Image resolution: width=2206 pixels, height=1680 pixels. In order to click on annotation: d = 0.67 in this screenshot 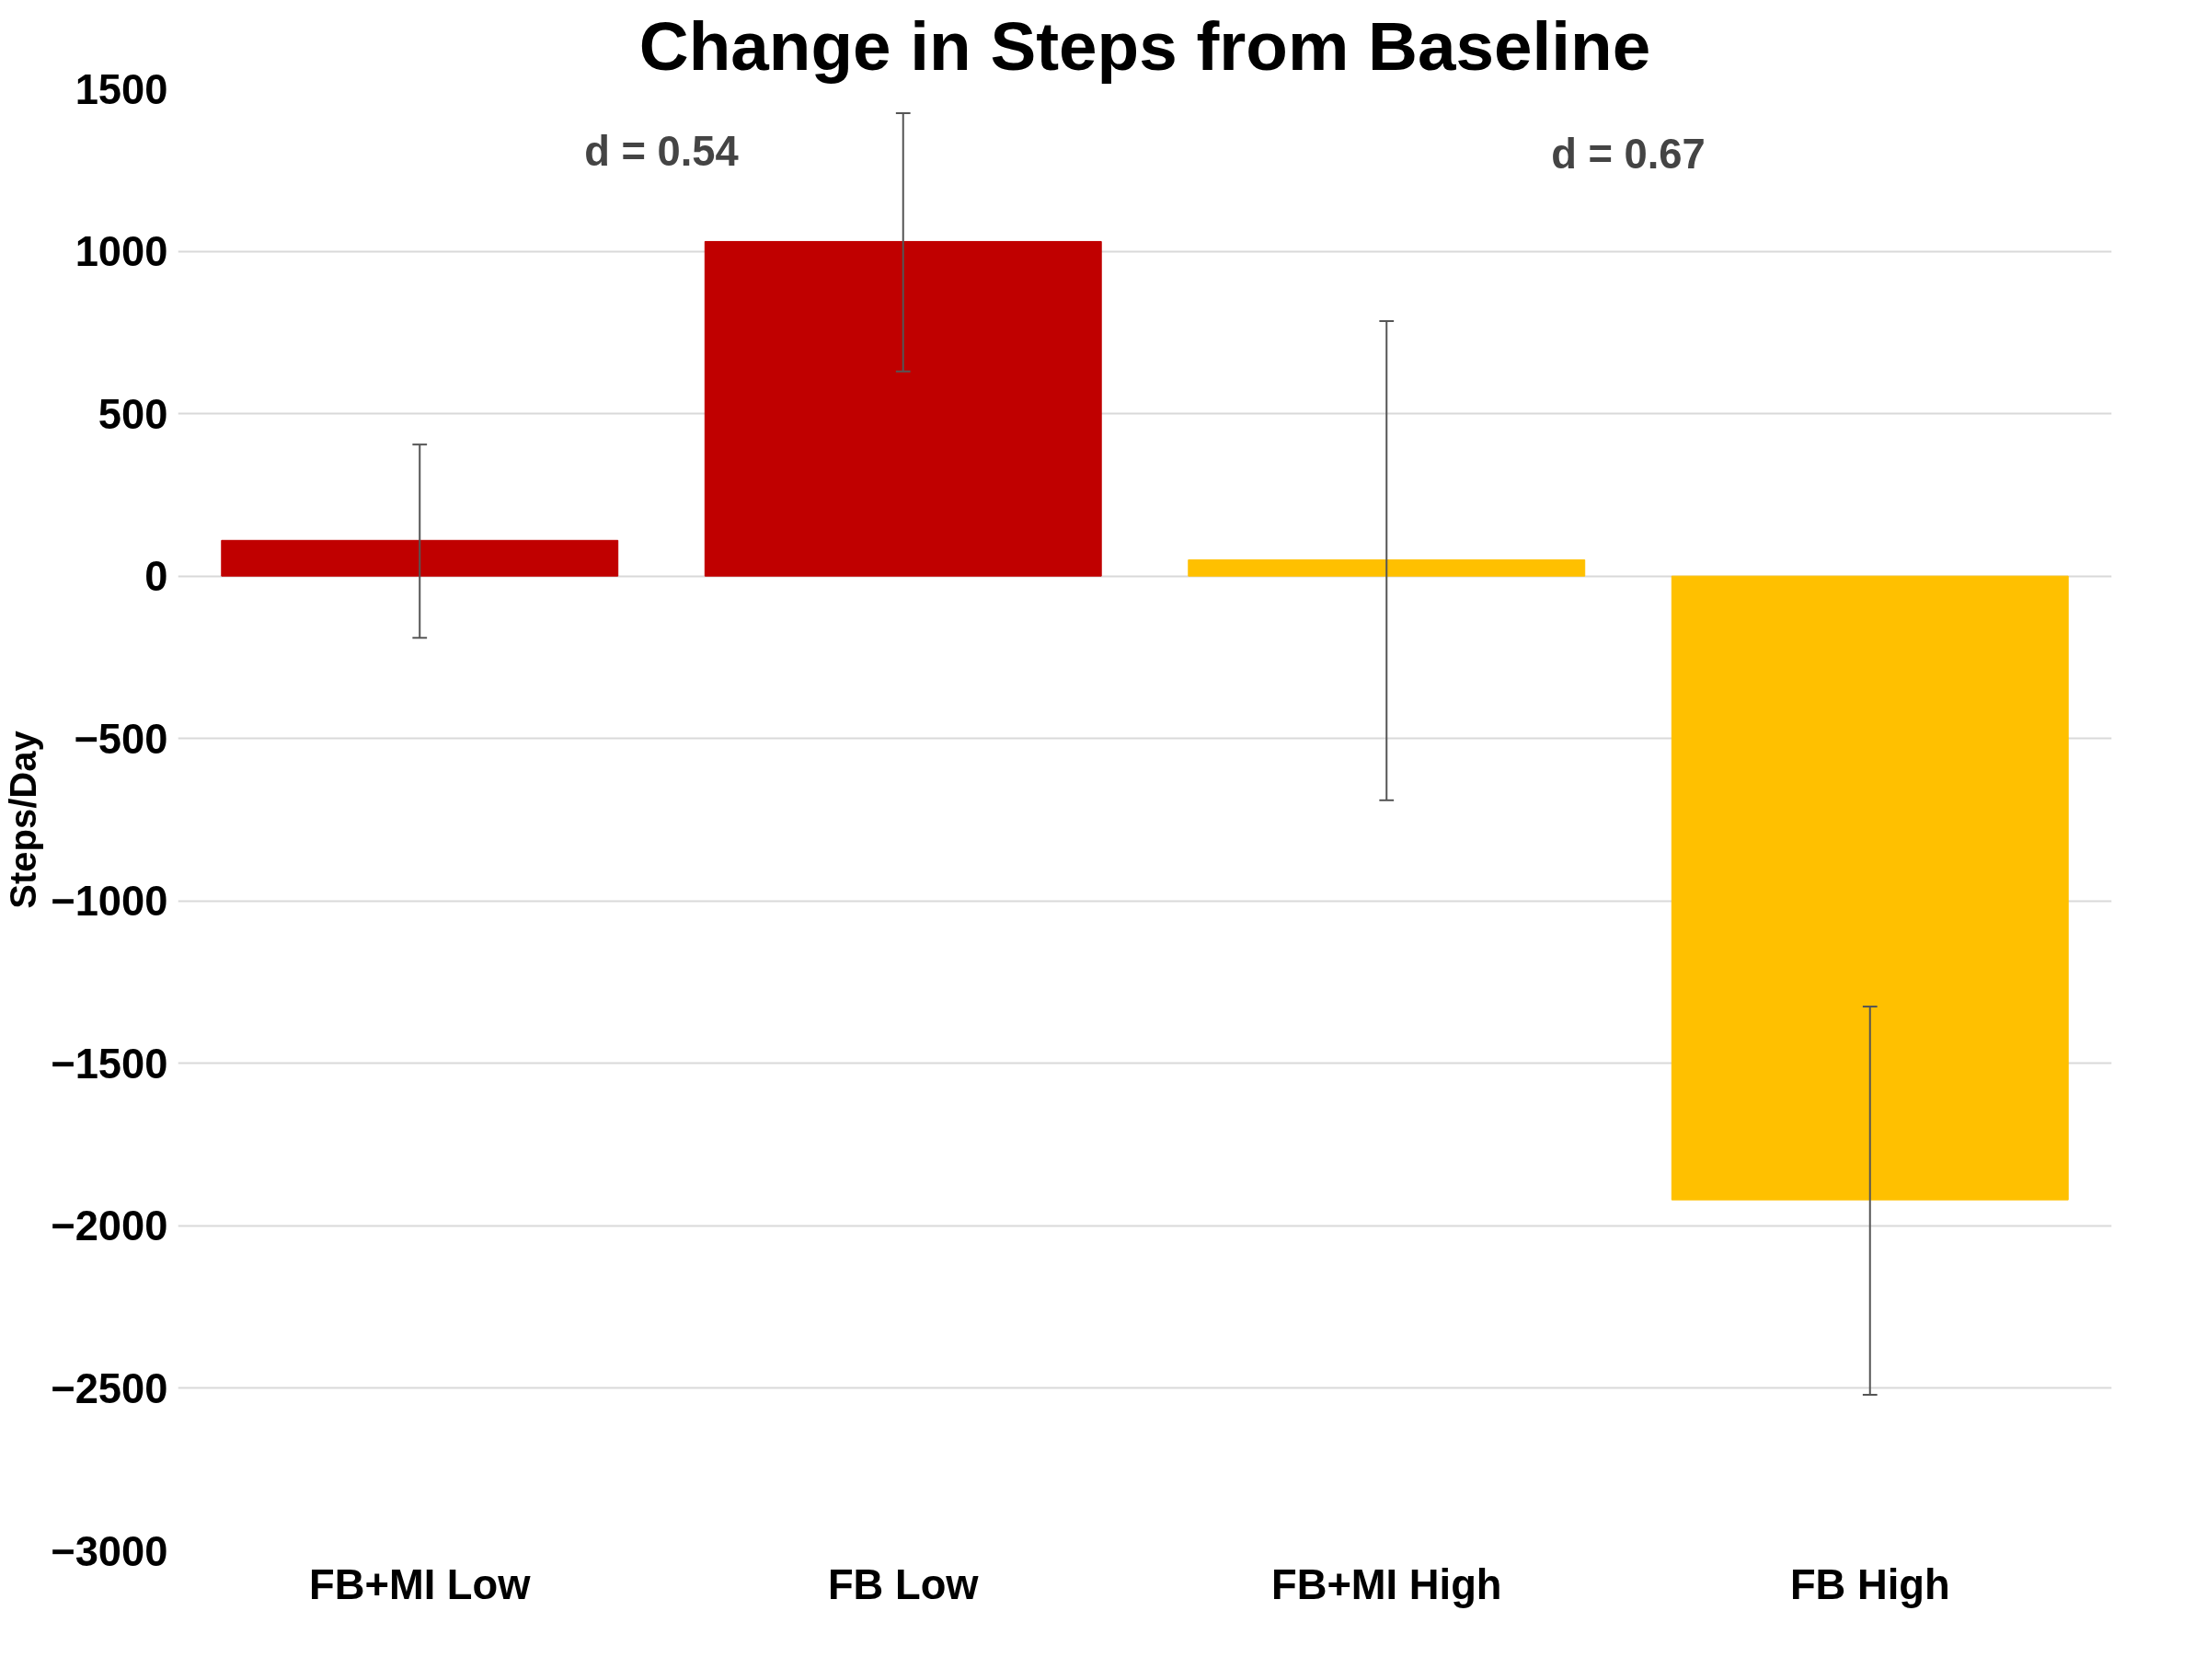, I will do `click(1629, 154)`.